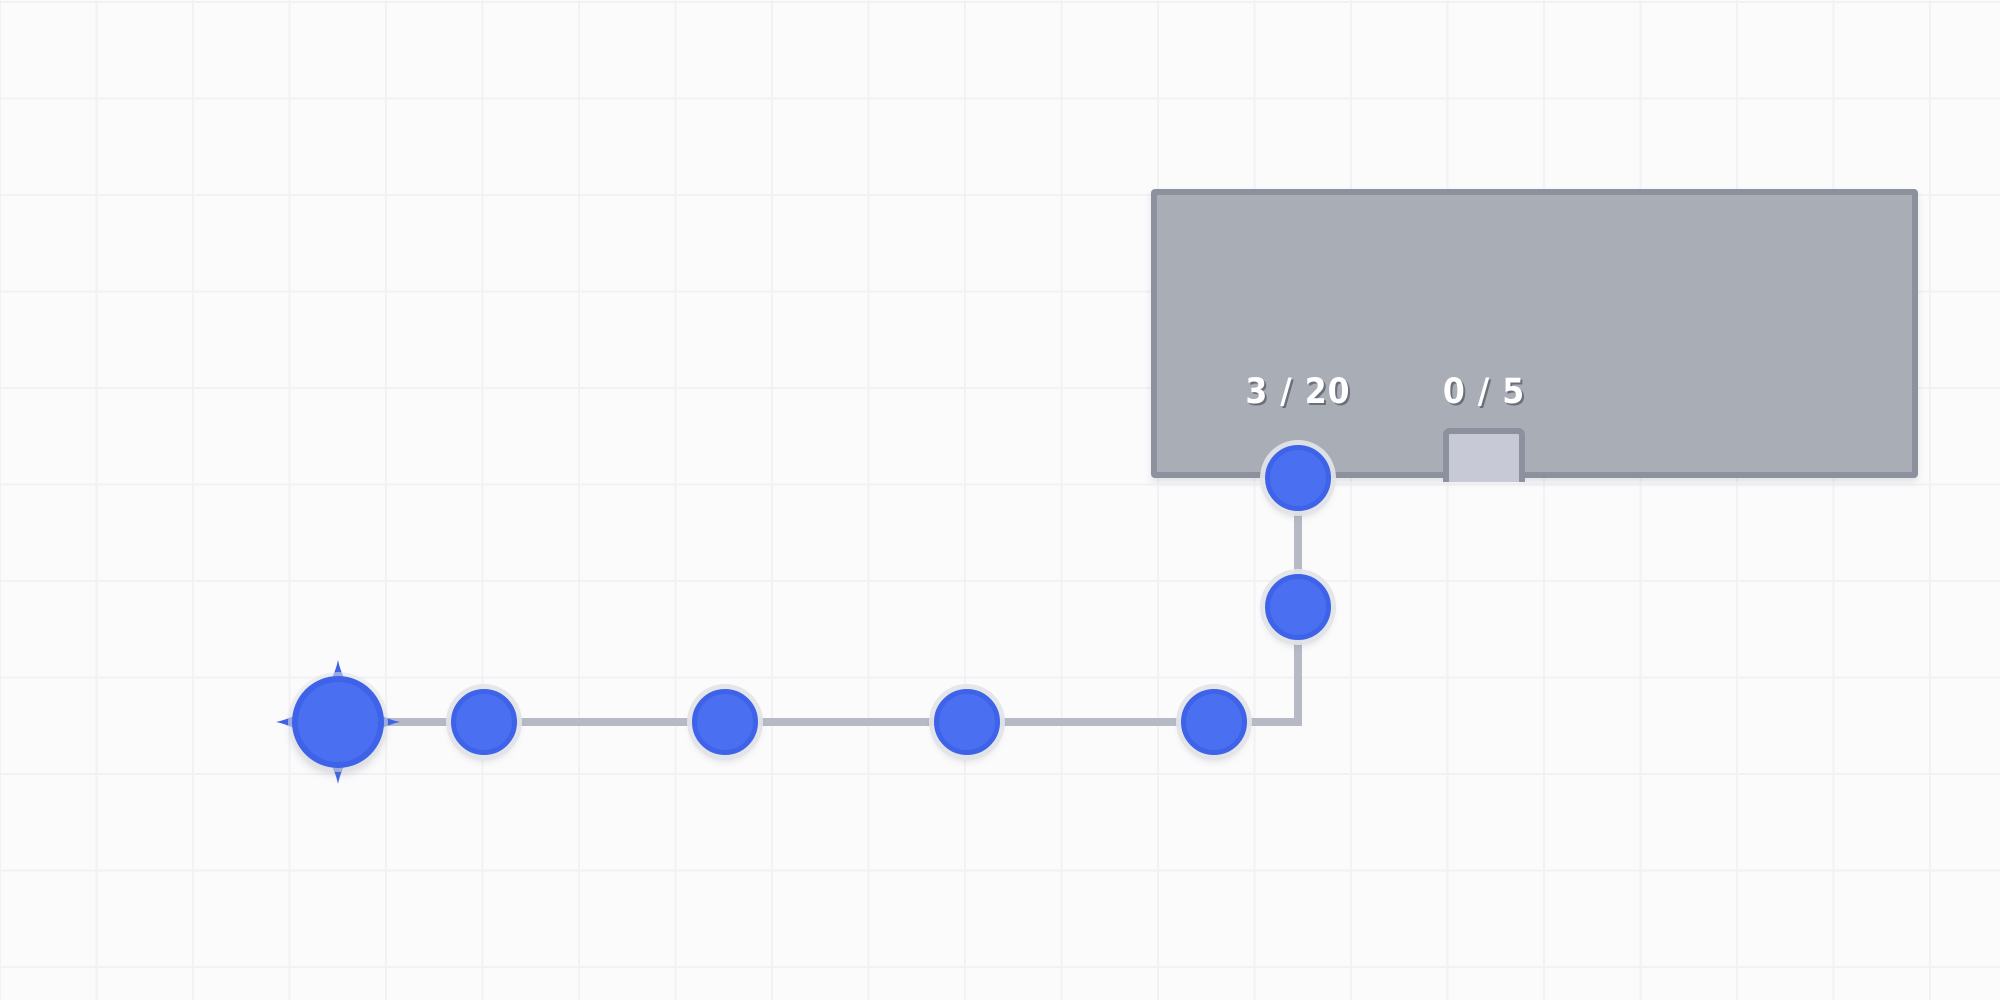  I want to click on tower-slot-occupied-label: 3 / 20, so click(1298, 392).